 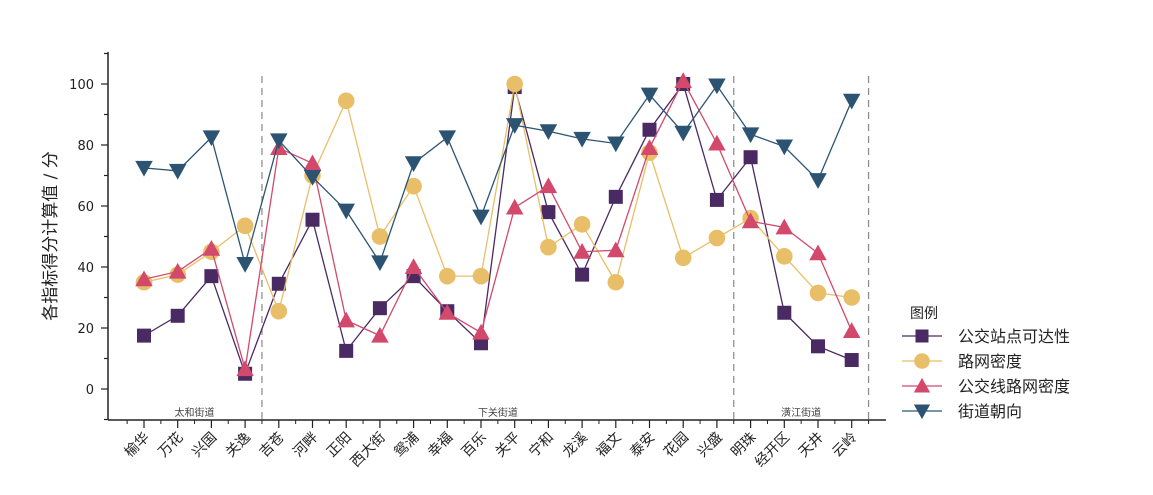 What do you see at coordinates (368, 450) in the screenshot?
I see `x-tick-label: 西大街` at bounding box center [368, 450].